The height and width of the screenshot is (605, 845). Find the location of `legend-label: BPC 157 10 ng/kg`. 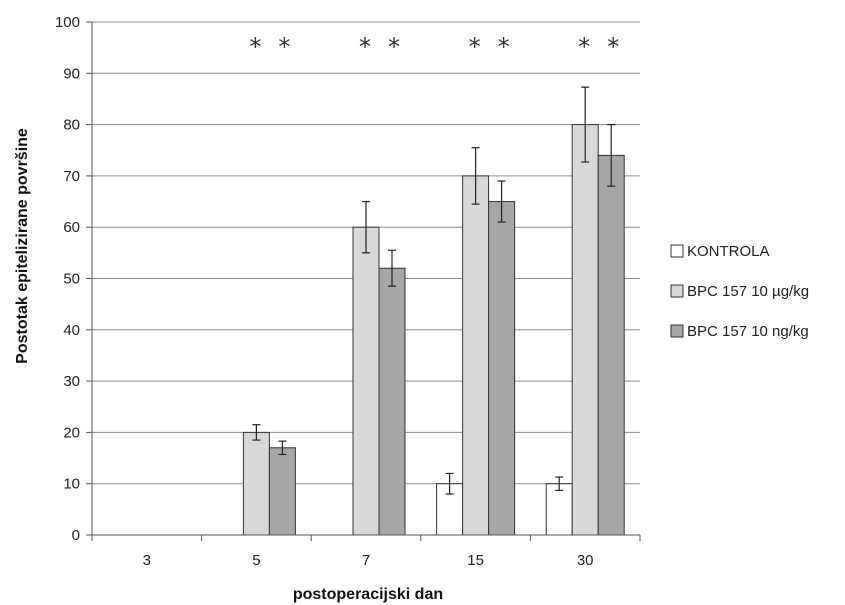

legend-label: BPC 157 10 ng/kg is located at coordinates (748, 331).